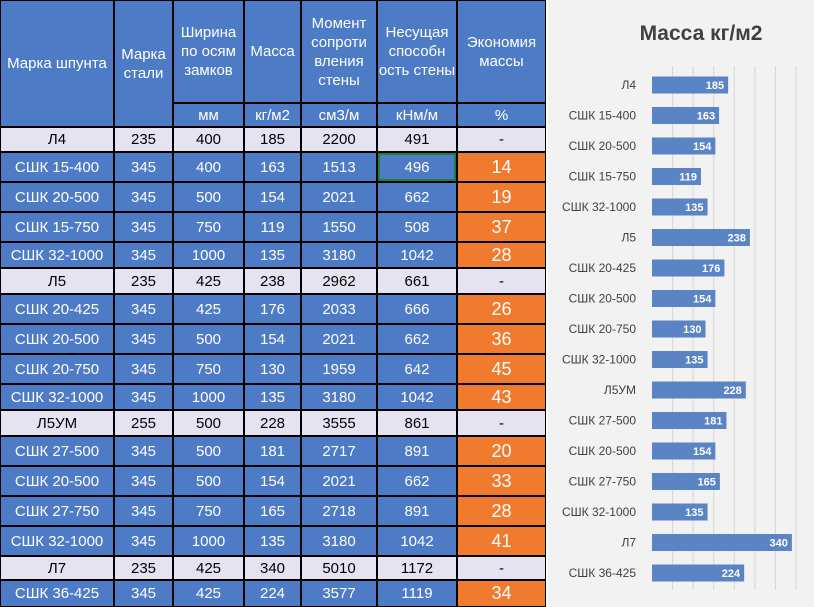  I want to click on cell-moment: 3555, so click(339, 423).